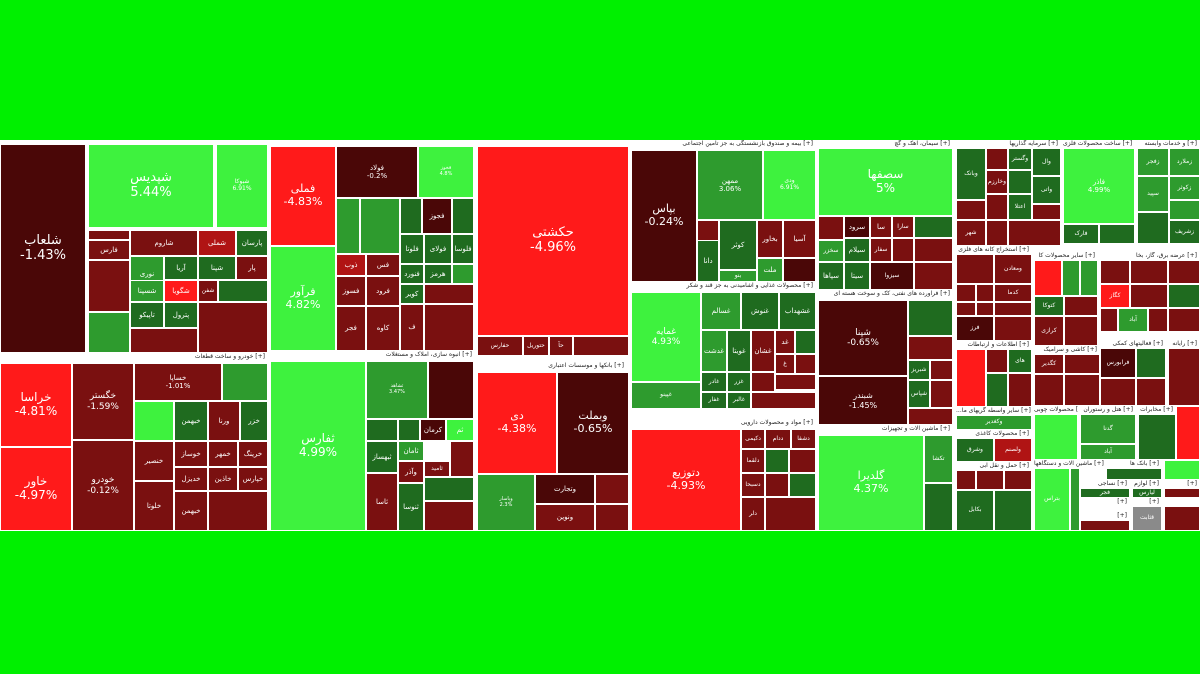 This screenshot has height=674, width=1200. Describe the element at coordinates (686, 480) in the screenshot. I see `stock-tile: دتوزیع -4.93%` at that location.